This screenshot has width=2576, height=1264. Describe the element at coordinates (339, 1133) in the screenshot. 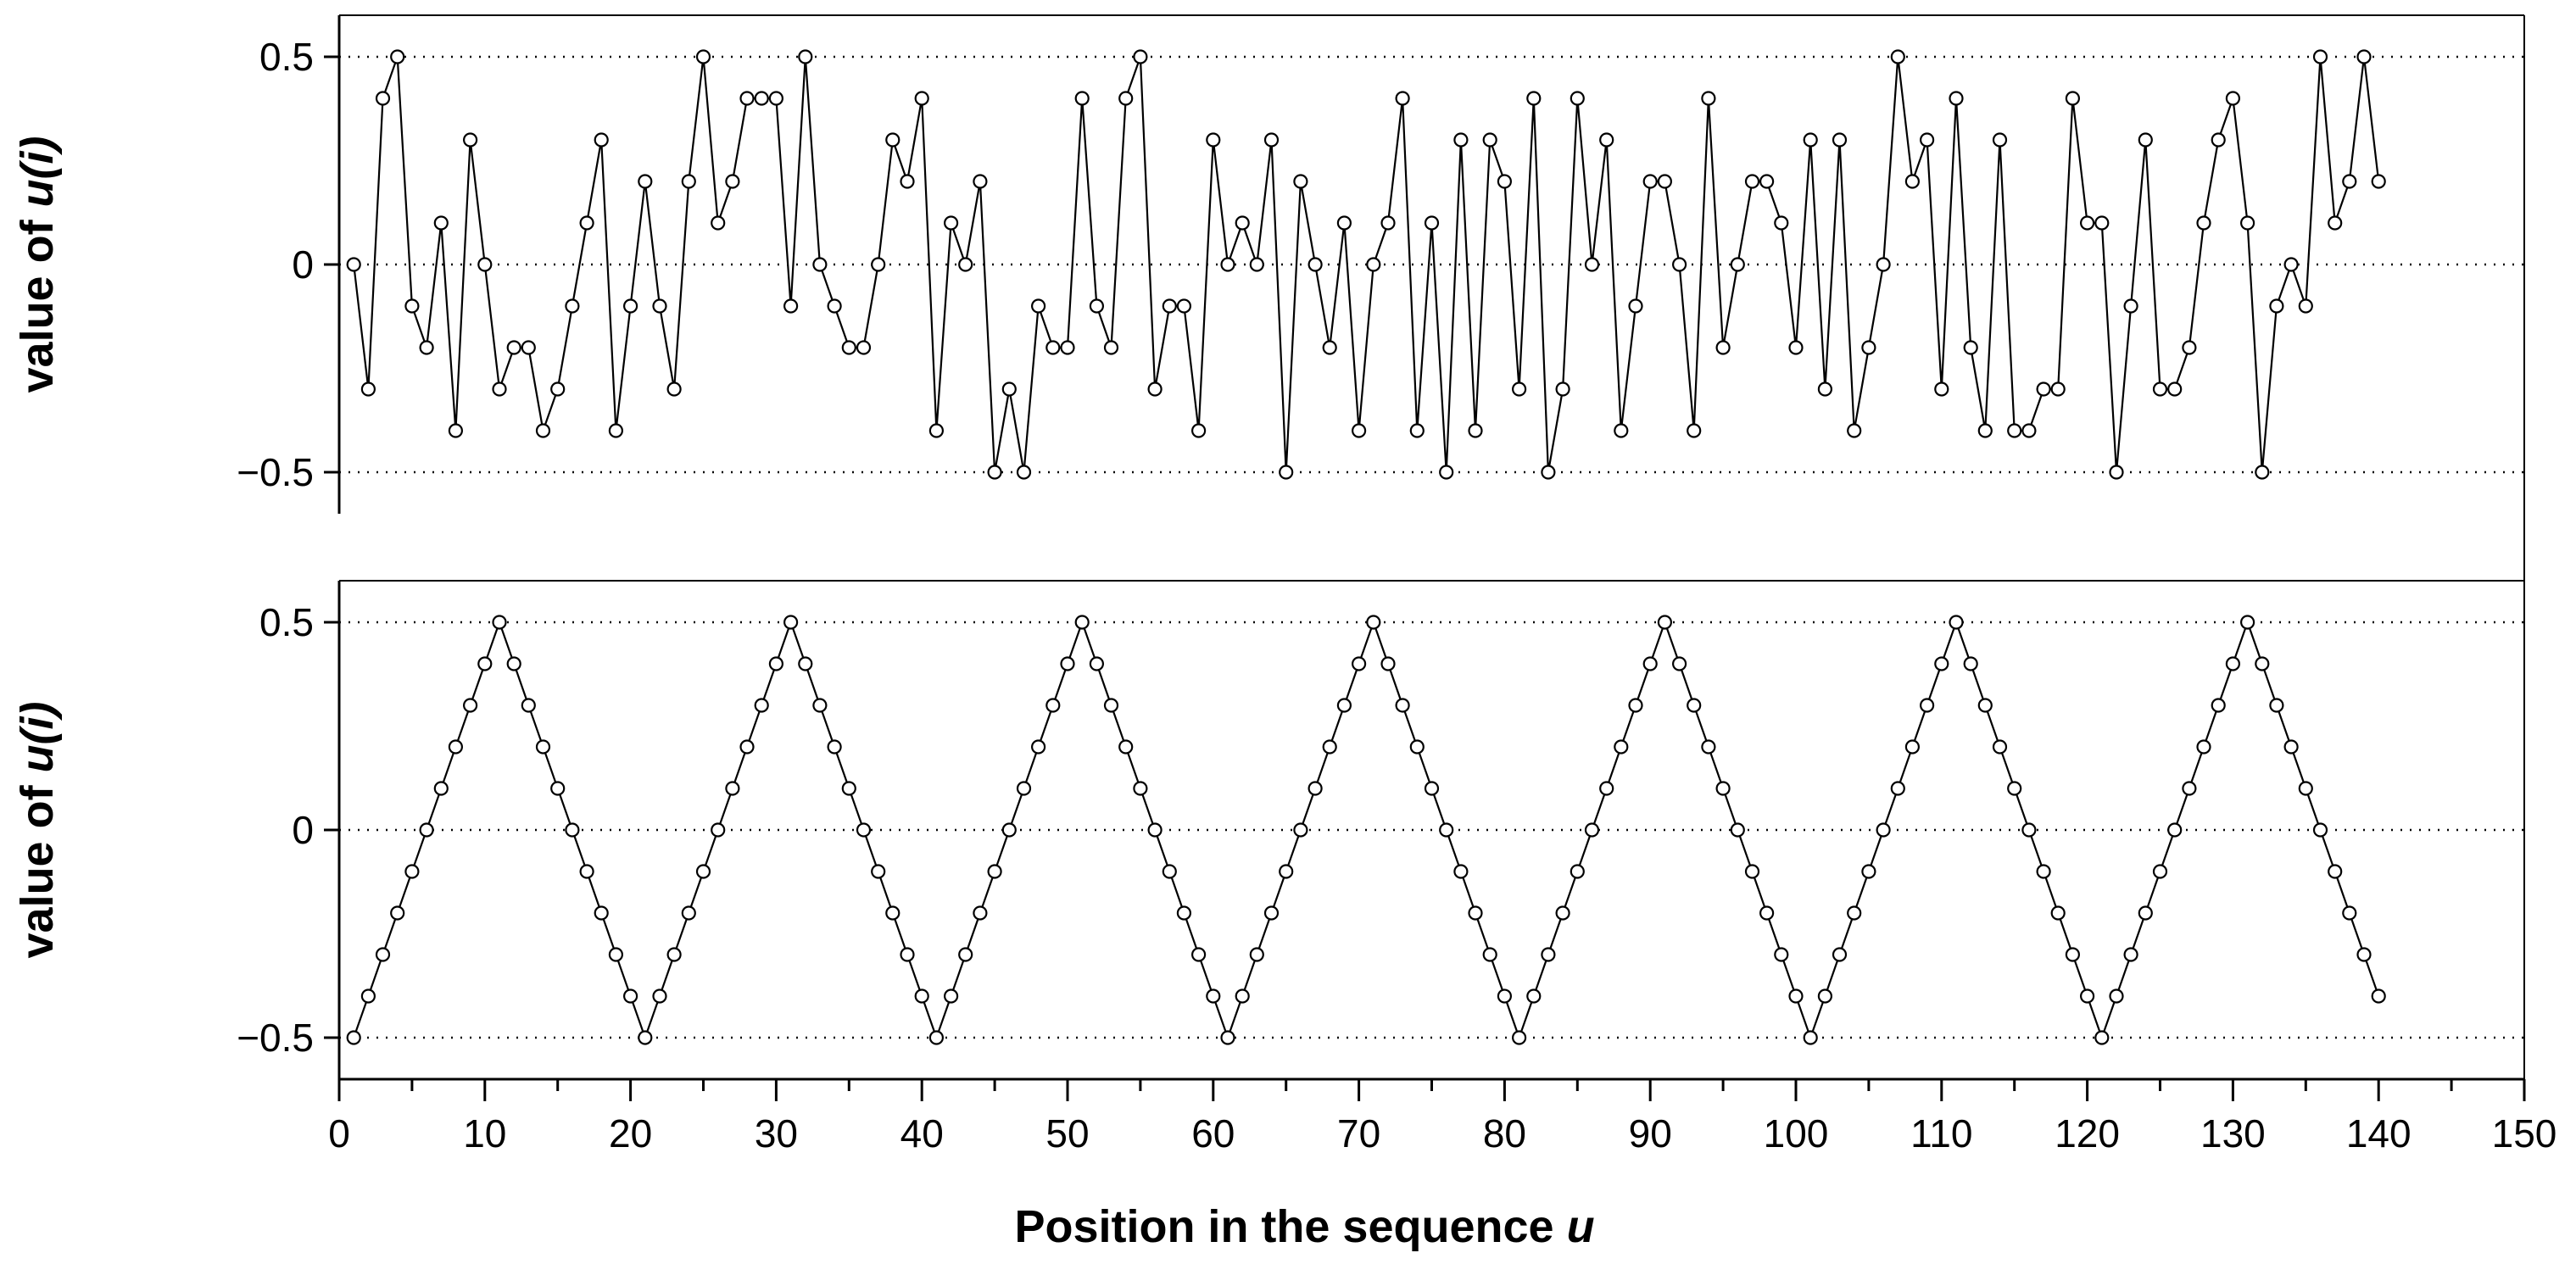

I see `x-tick-label: 0` at that location.